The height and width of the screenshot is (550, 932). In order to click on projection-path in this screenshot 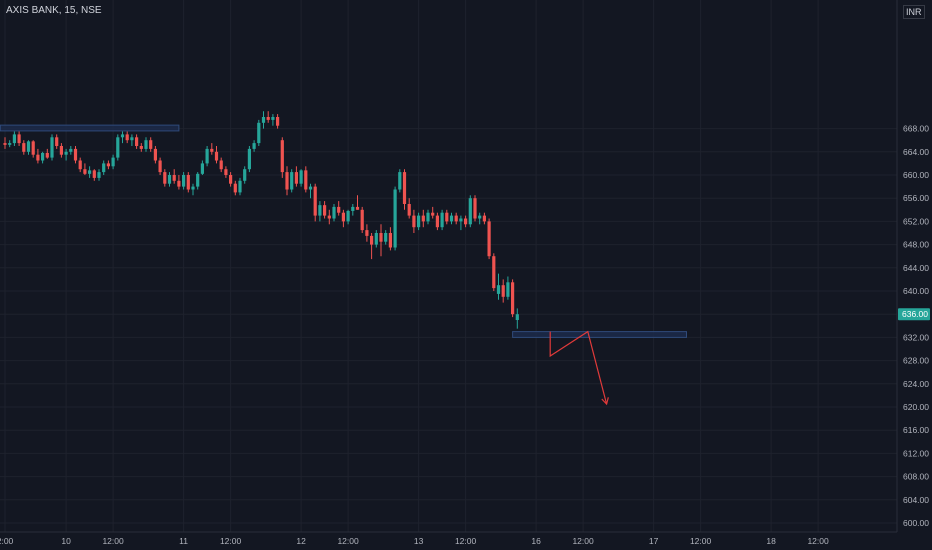, I will do `click(578, 367)`.